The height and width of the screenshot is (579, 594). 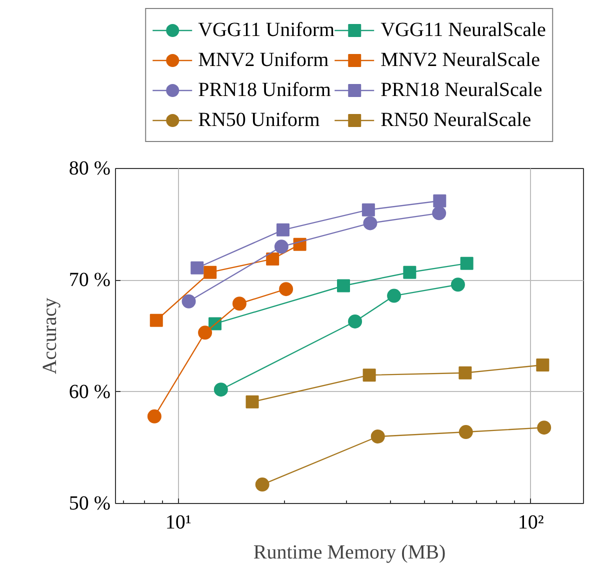 What do you see at coordinates (178, 523) in the screenshot?
I see `x-tick-label: 10¹` at bounding box center [178, 523].